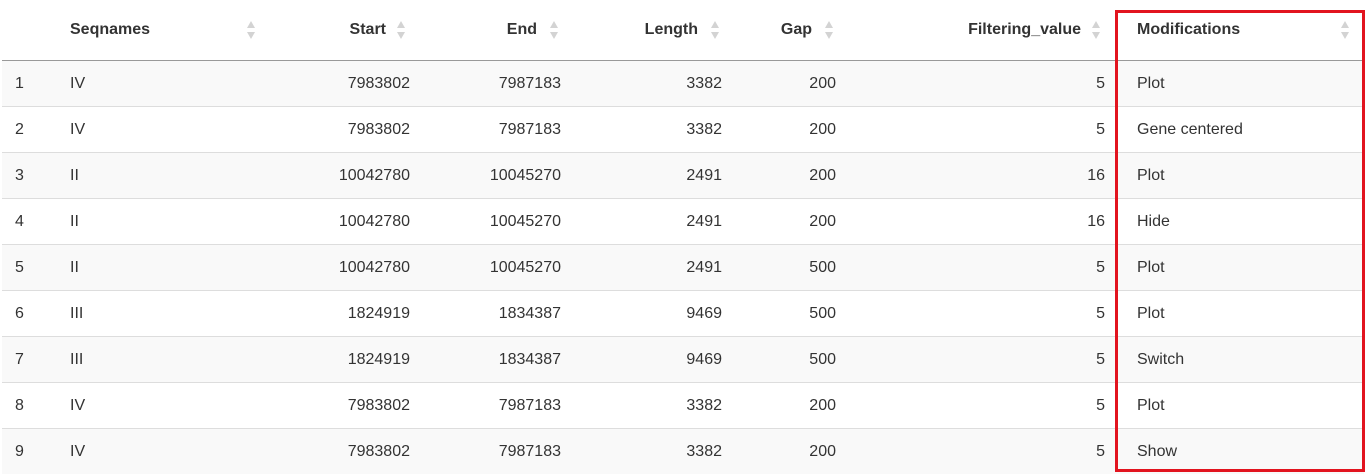  I want to click on cell-index: 1, so click(28, 83).